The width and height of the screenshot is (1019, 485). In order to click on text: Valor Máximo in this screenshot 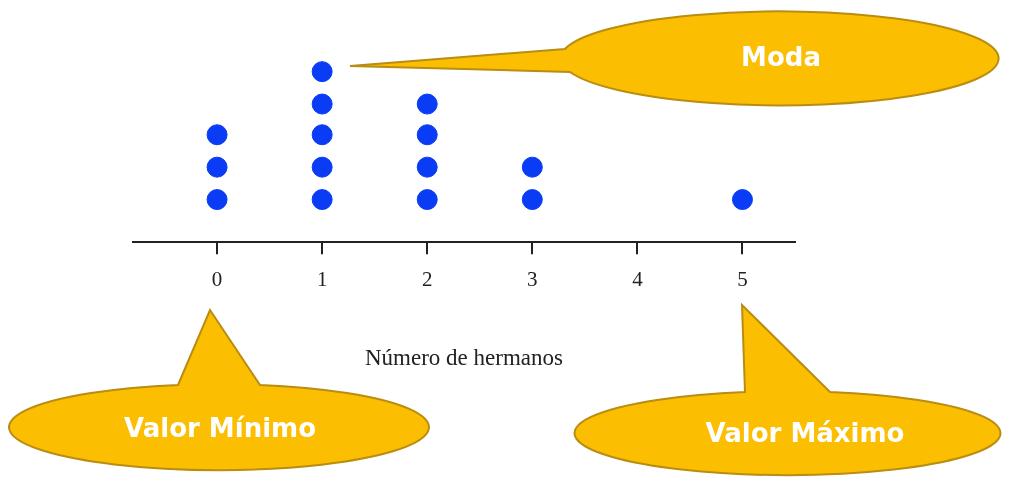, I will do `click(805, 433)`.